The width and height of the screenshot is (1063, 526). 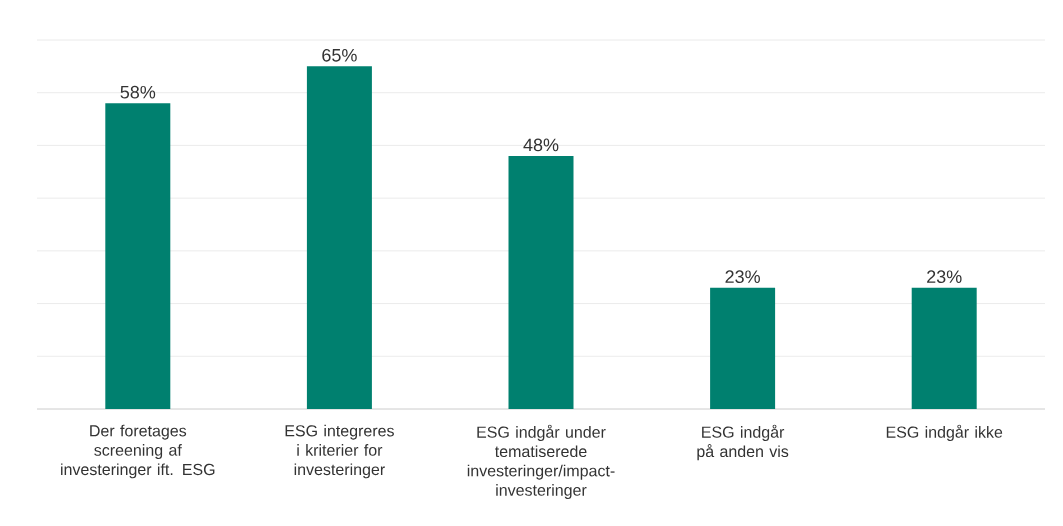 What do you see at coordinates (138, 451) in the screenshot?
I see `x-tick-label: Der foretages screening af investeringer ift. ESG` at bounding box center [138, 451].